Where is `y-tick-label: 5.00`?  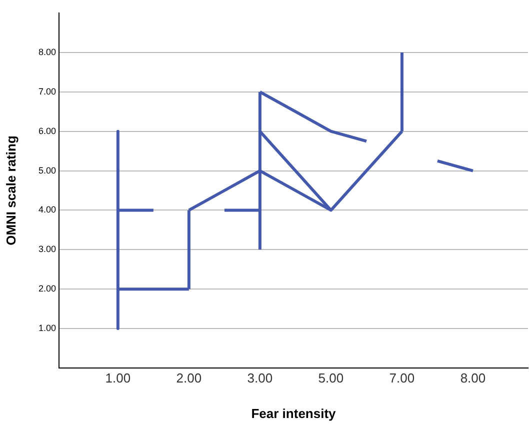 y-tick-label: 5.00 is located at coordinates (47, 170).